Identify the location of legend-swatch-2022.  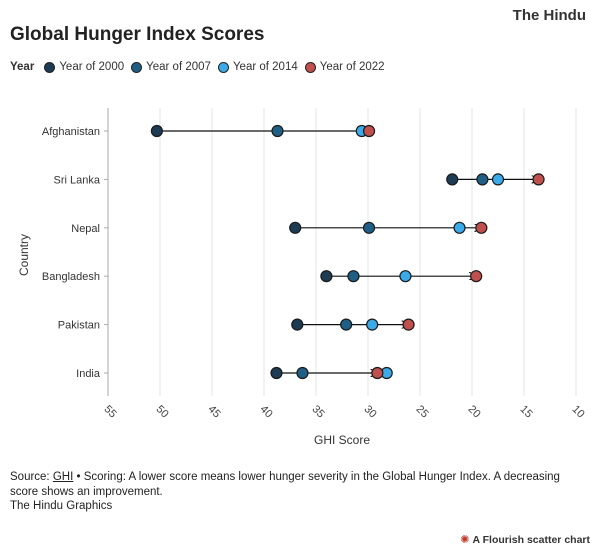
(310, 67).